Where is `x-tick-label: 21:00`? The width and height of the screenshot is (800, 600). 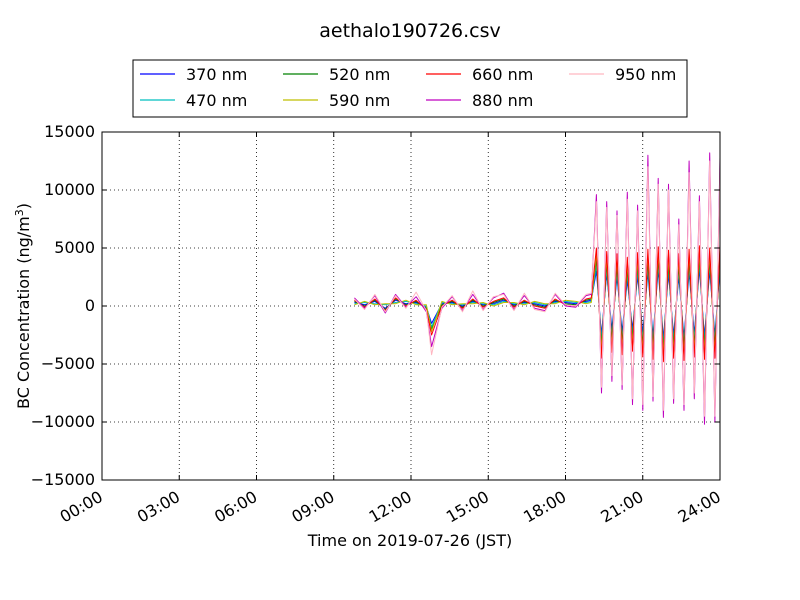 x-tick-label: 21:00 is located at coordinates (621, 507).